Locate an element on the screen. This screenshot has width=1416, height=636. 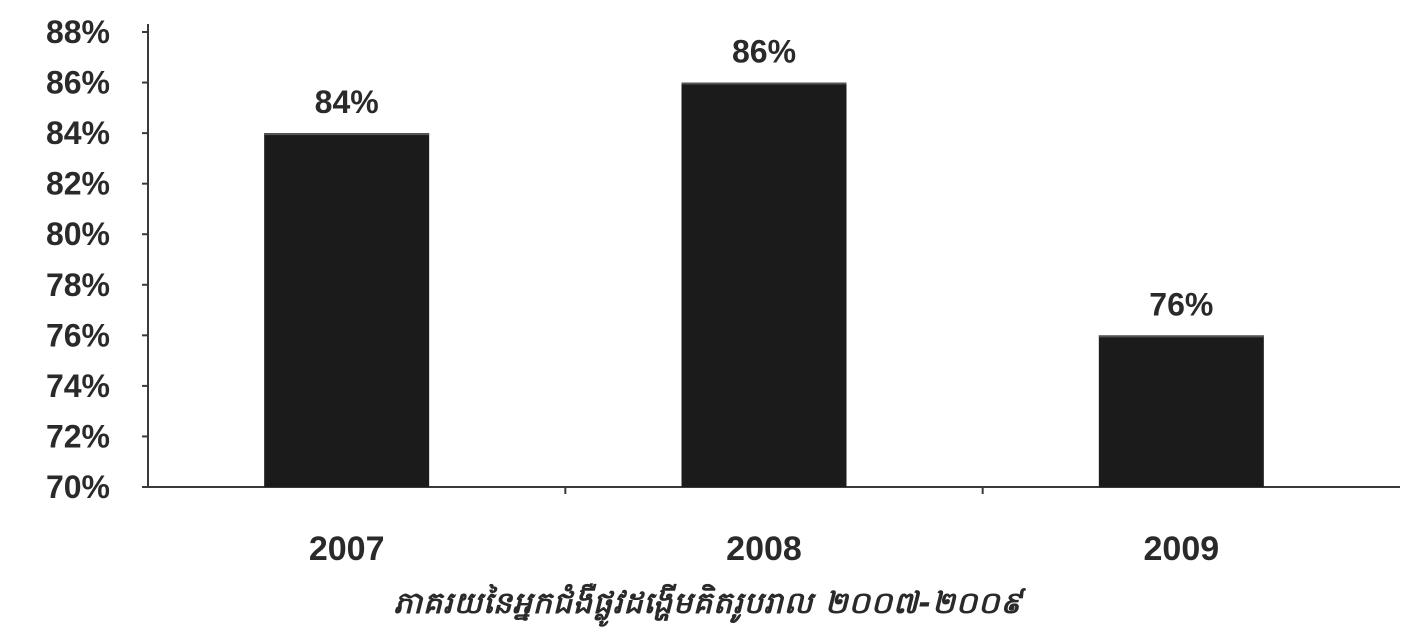
y-axis: 70% 72% 74% 76% 78% 80% 82% 84% 86% 88% is located at coordinates (97, 259).